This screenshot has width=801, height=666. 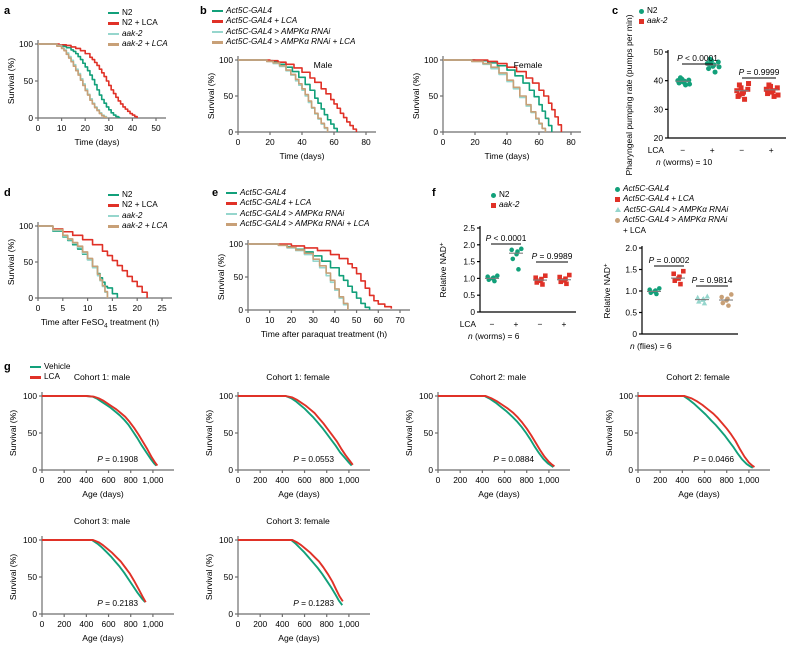 What do you see at coordinates (713, 459) in the screenshot?
I see `p-value-annotation: P = 0.0466` at bounding box center [713, 459].